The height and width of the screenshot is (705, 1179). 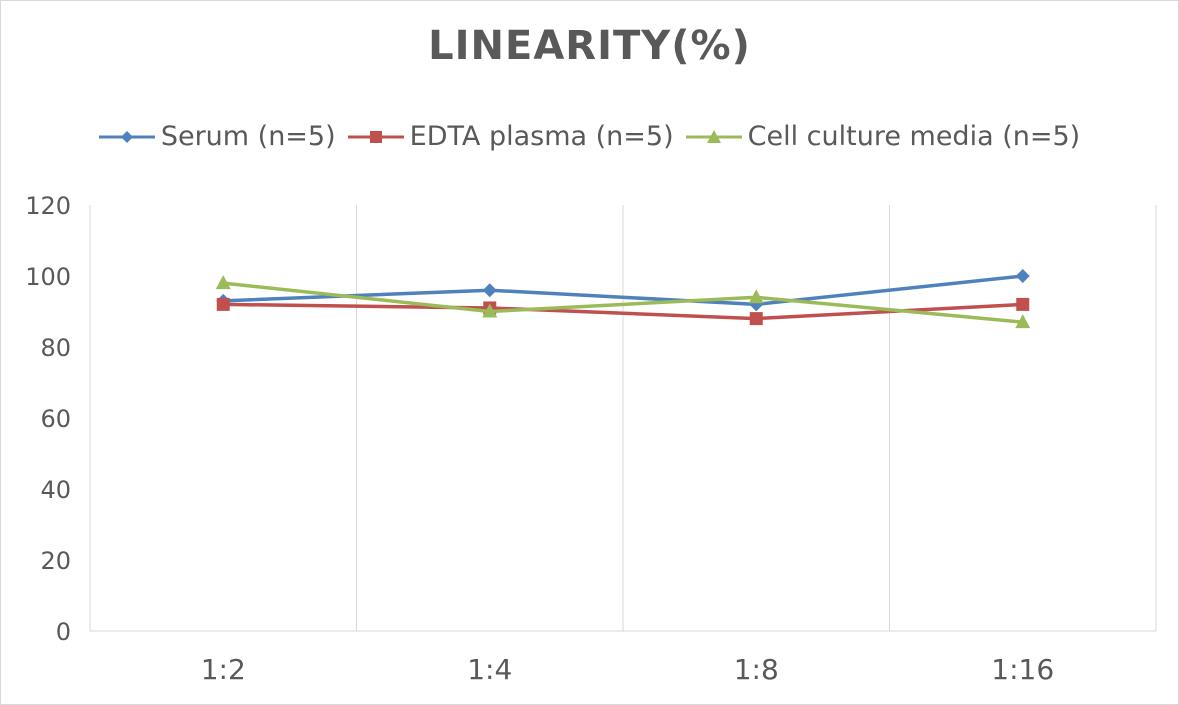 What do you see at coordinates (541, 136) in the screenshot?
I see `legend-label-edta-plasma: EDTA plasma (n=5)` at bounding box center [541, 136].